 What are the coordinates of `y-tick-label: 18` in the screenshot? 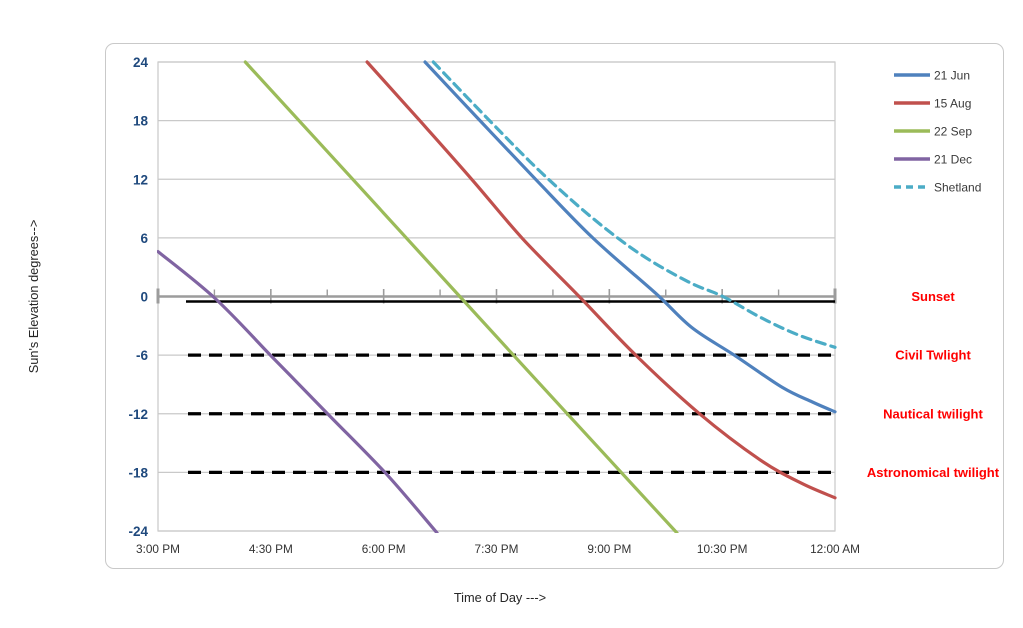 It's located at (141, 121).